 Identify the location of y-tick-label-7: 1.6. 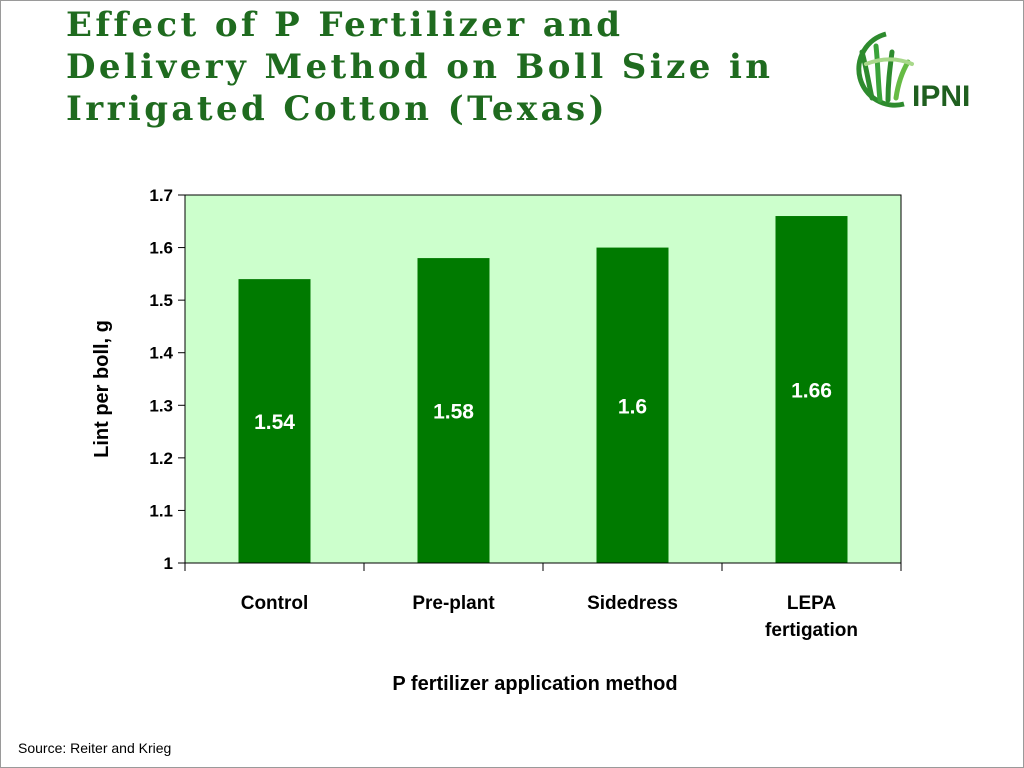
(161, 248).